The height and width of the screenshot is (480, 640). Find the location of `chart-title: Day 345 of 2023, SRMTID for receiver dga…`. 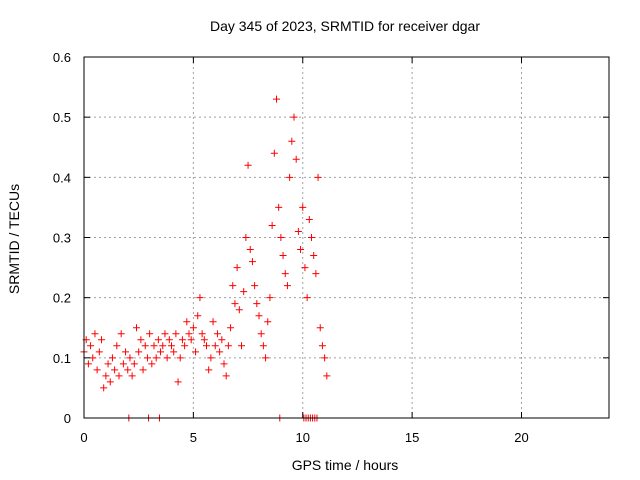

chart-title: Day 345 of 2023, SRMTID for receiver dga… is located at coordinates (345, 26).